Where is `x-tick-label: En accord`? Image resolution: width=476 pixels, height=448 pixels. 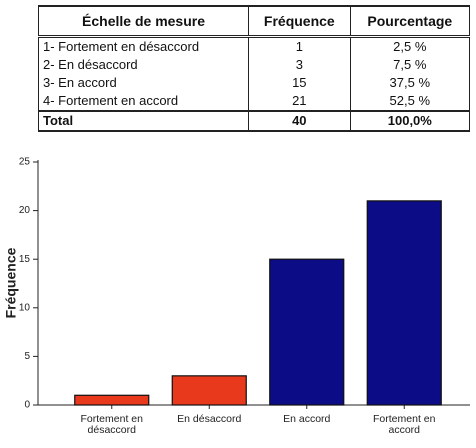 x-tick-label: En accord is located at coordinates (307, 419).